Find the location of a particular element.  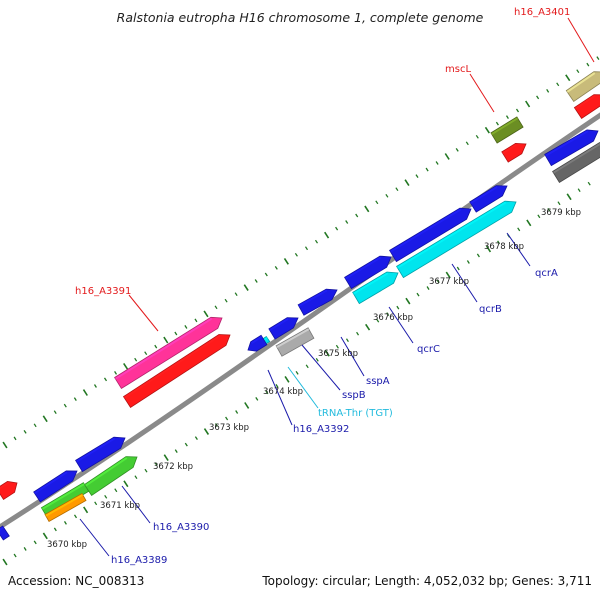

gene-red-near-mscL is located at coordinates (514, 152).